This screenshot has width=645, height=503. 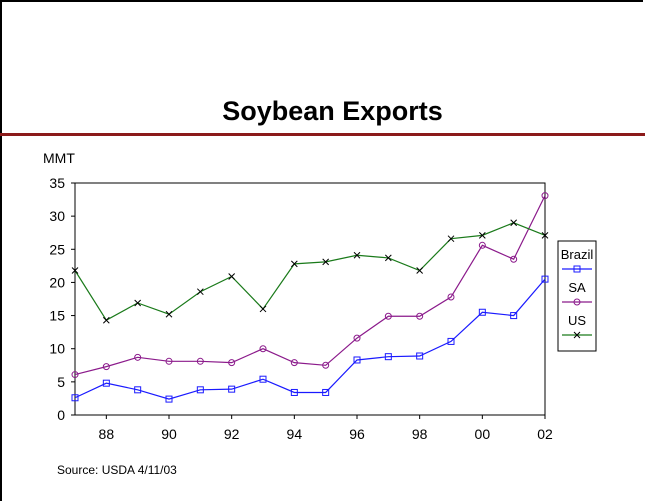 What do you see at coordinates (420, 434) in the screenshot?
I see `x-tick-label: 98` at bounding box center [420, 434].